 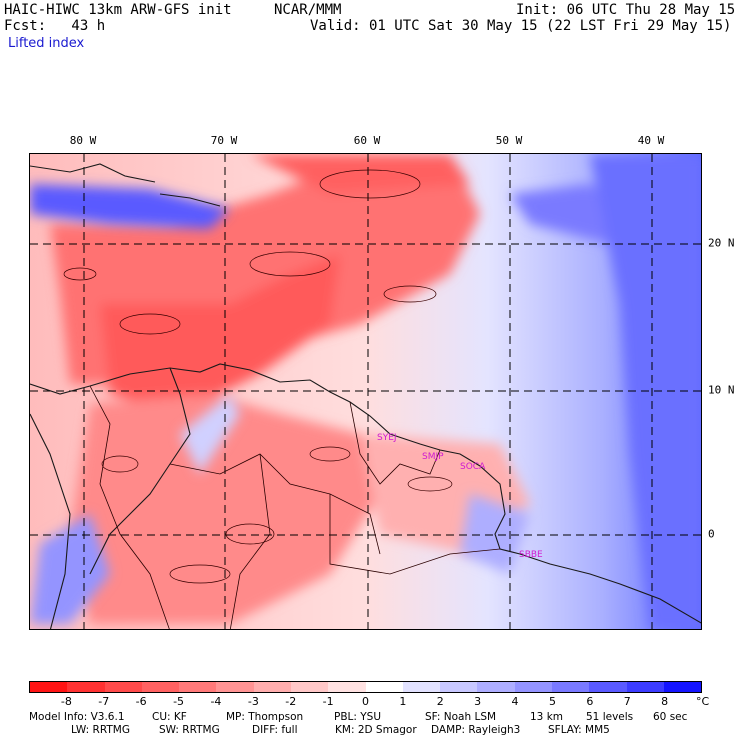 What do you see at coordinates (473, 467) in the screenshot?
I see `station-label: SOCA` at bounding box center [473, 467].